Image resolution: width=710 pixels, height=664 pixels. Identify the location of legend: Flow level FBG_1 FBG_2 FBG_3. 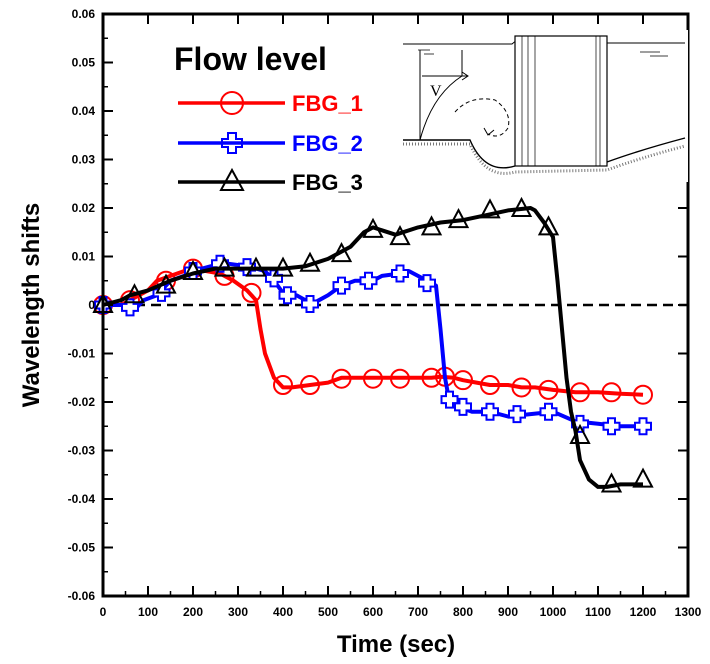
(268, 118).